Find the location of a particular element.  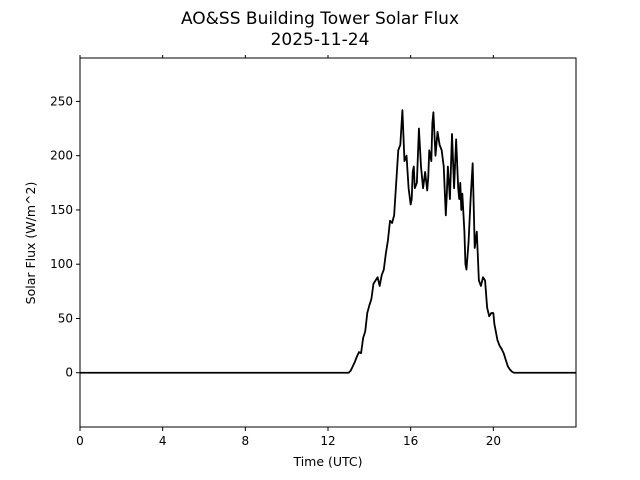

chart-title: AO&SS Building Tower Solar Flux is located at coordinates (320, 19).